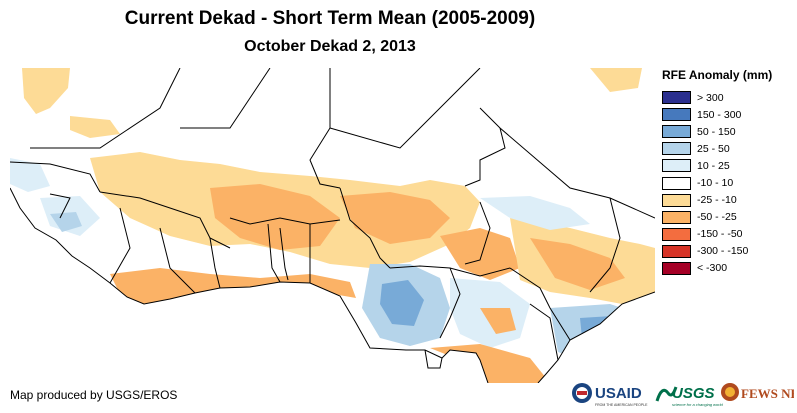  I want to click on legend-item: 25 - 50, so click(729, 148).